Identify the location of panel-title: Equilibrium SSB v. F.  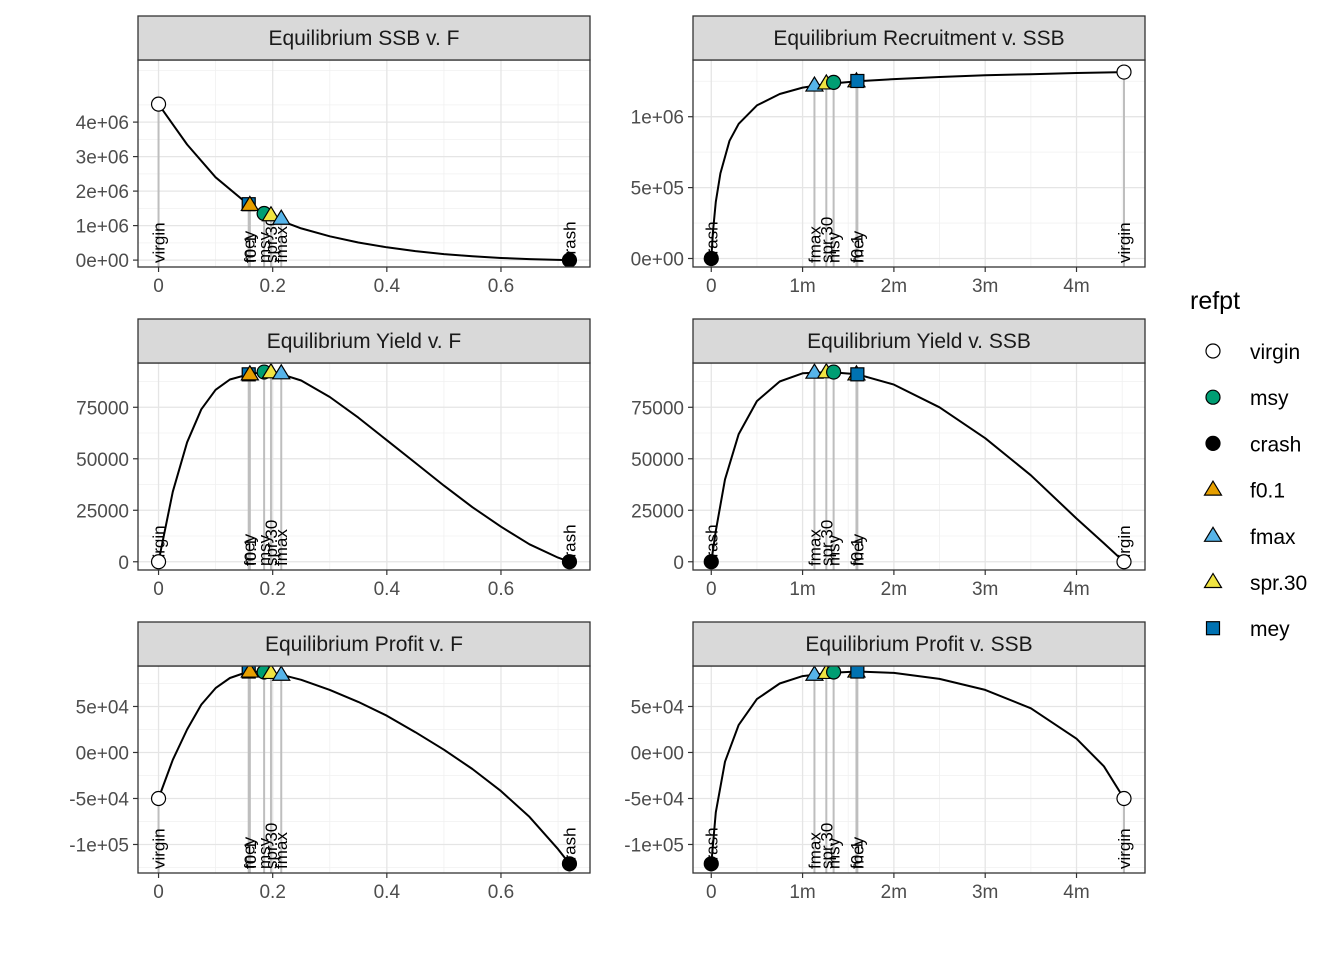
(364, 38).